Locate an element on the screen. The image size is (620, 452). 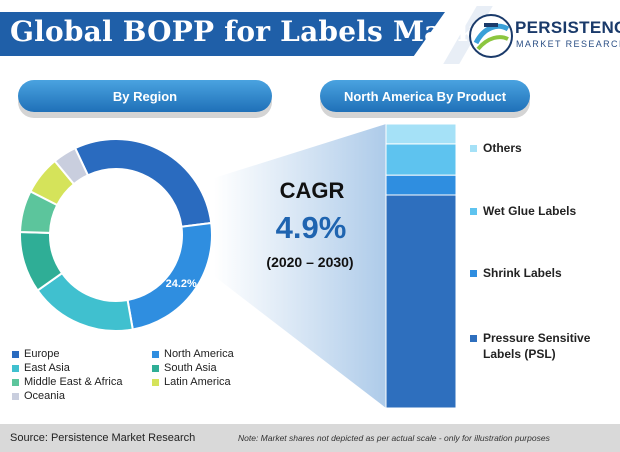
donut-slice-east-asia is located at coordinates (85, 301).